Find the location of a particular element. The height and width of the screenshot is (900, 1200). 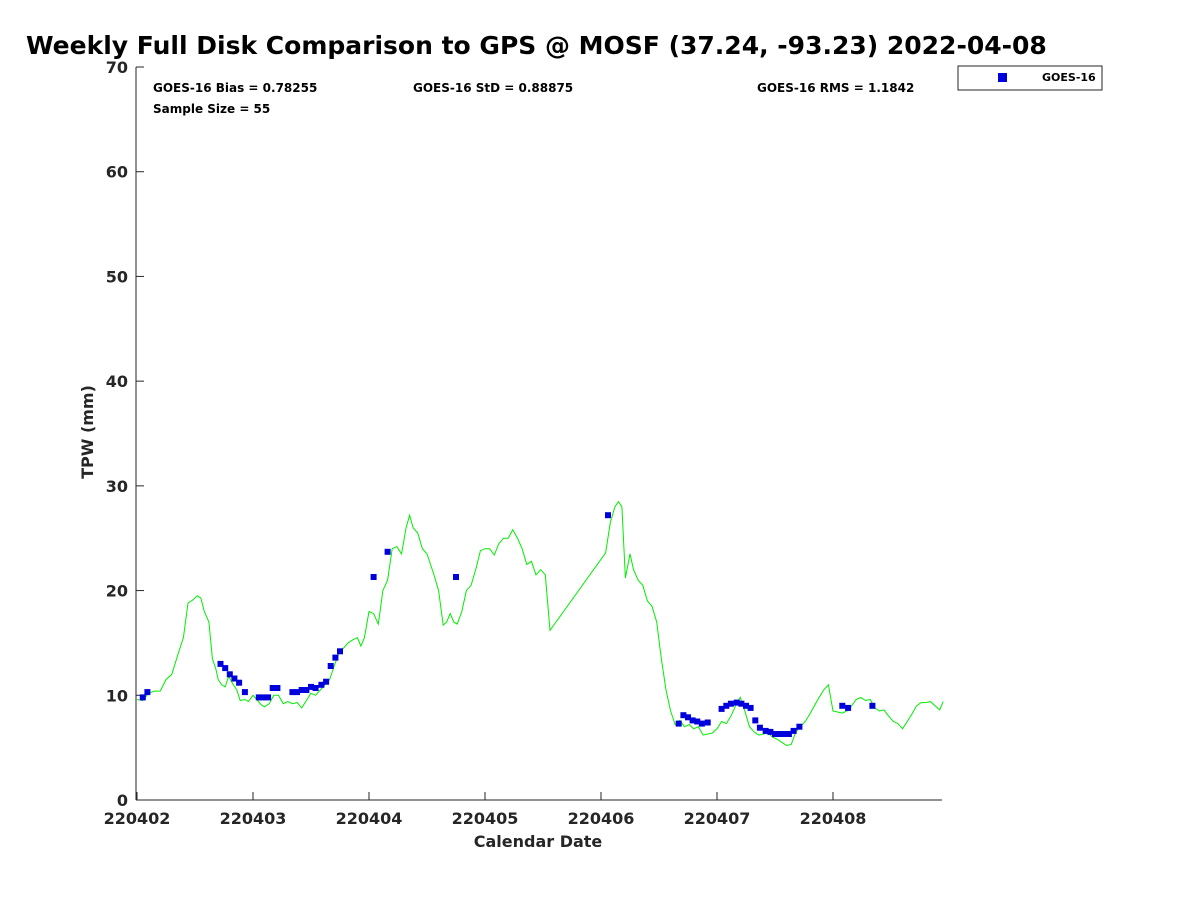

y-tick-label: 0 is located at coordinates (122, 800).